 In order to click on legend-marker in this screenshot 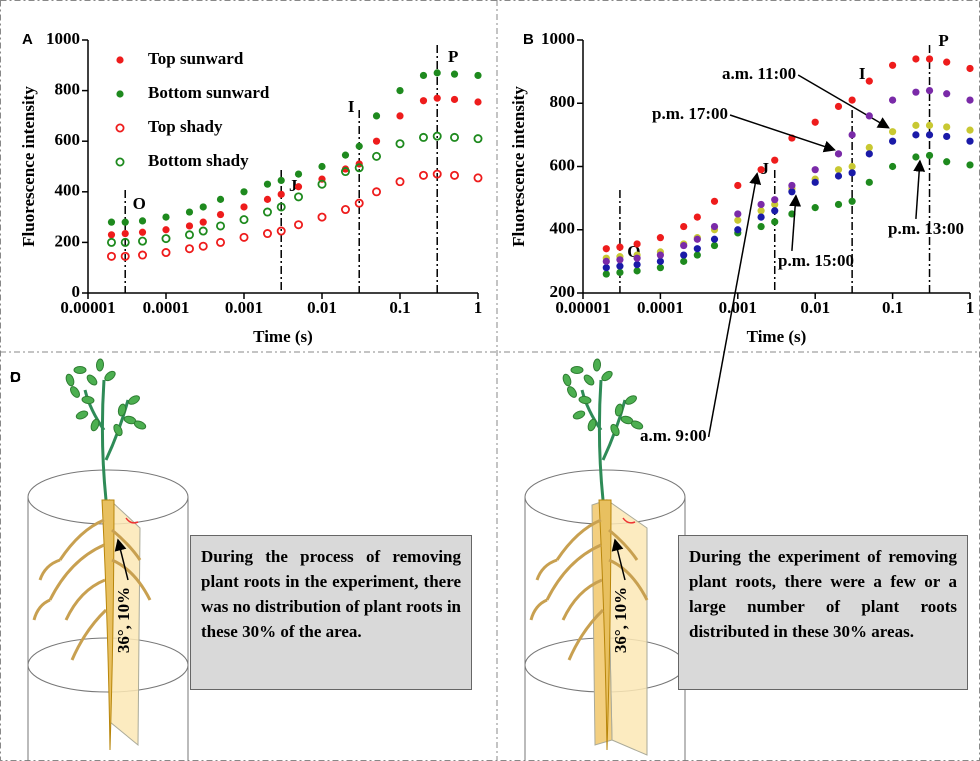, I will do `click(120, 162)`.